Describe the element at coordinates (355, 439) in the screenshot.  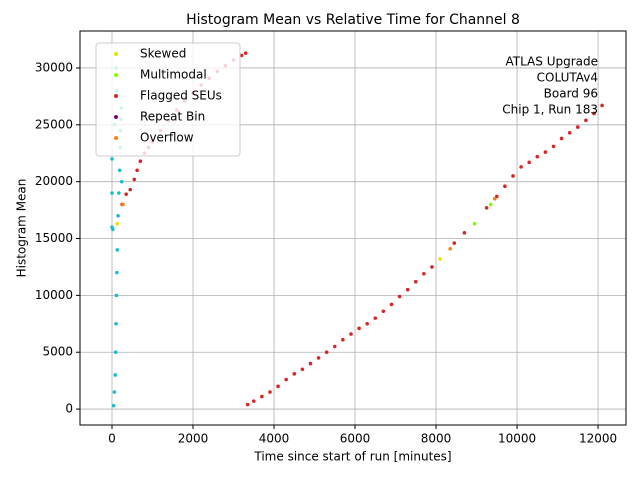
I see `x-tick-label: 6000` at that location.